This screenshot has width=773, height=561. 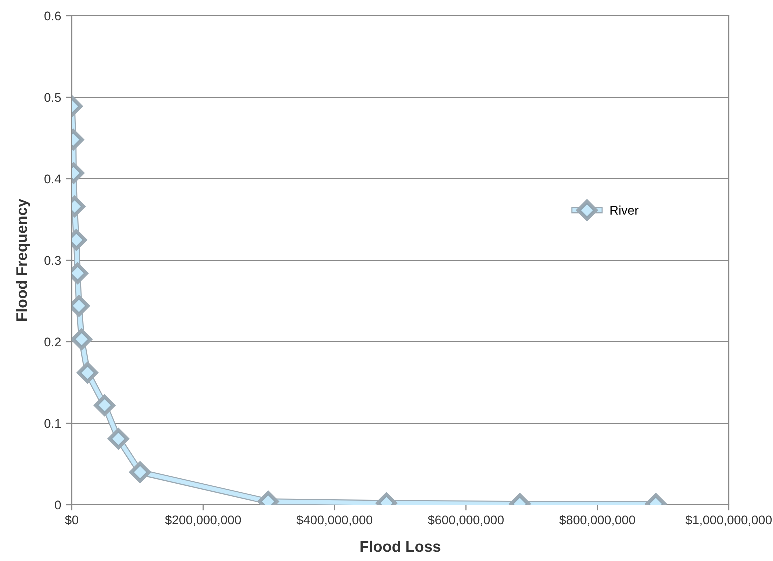 I want to click on x-tick-label: $600,000,000, so click(x=466, y=520).